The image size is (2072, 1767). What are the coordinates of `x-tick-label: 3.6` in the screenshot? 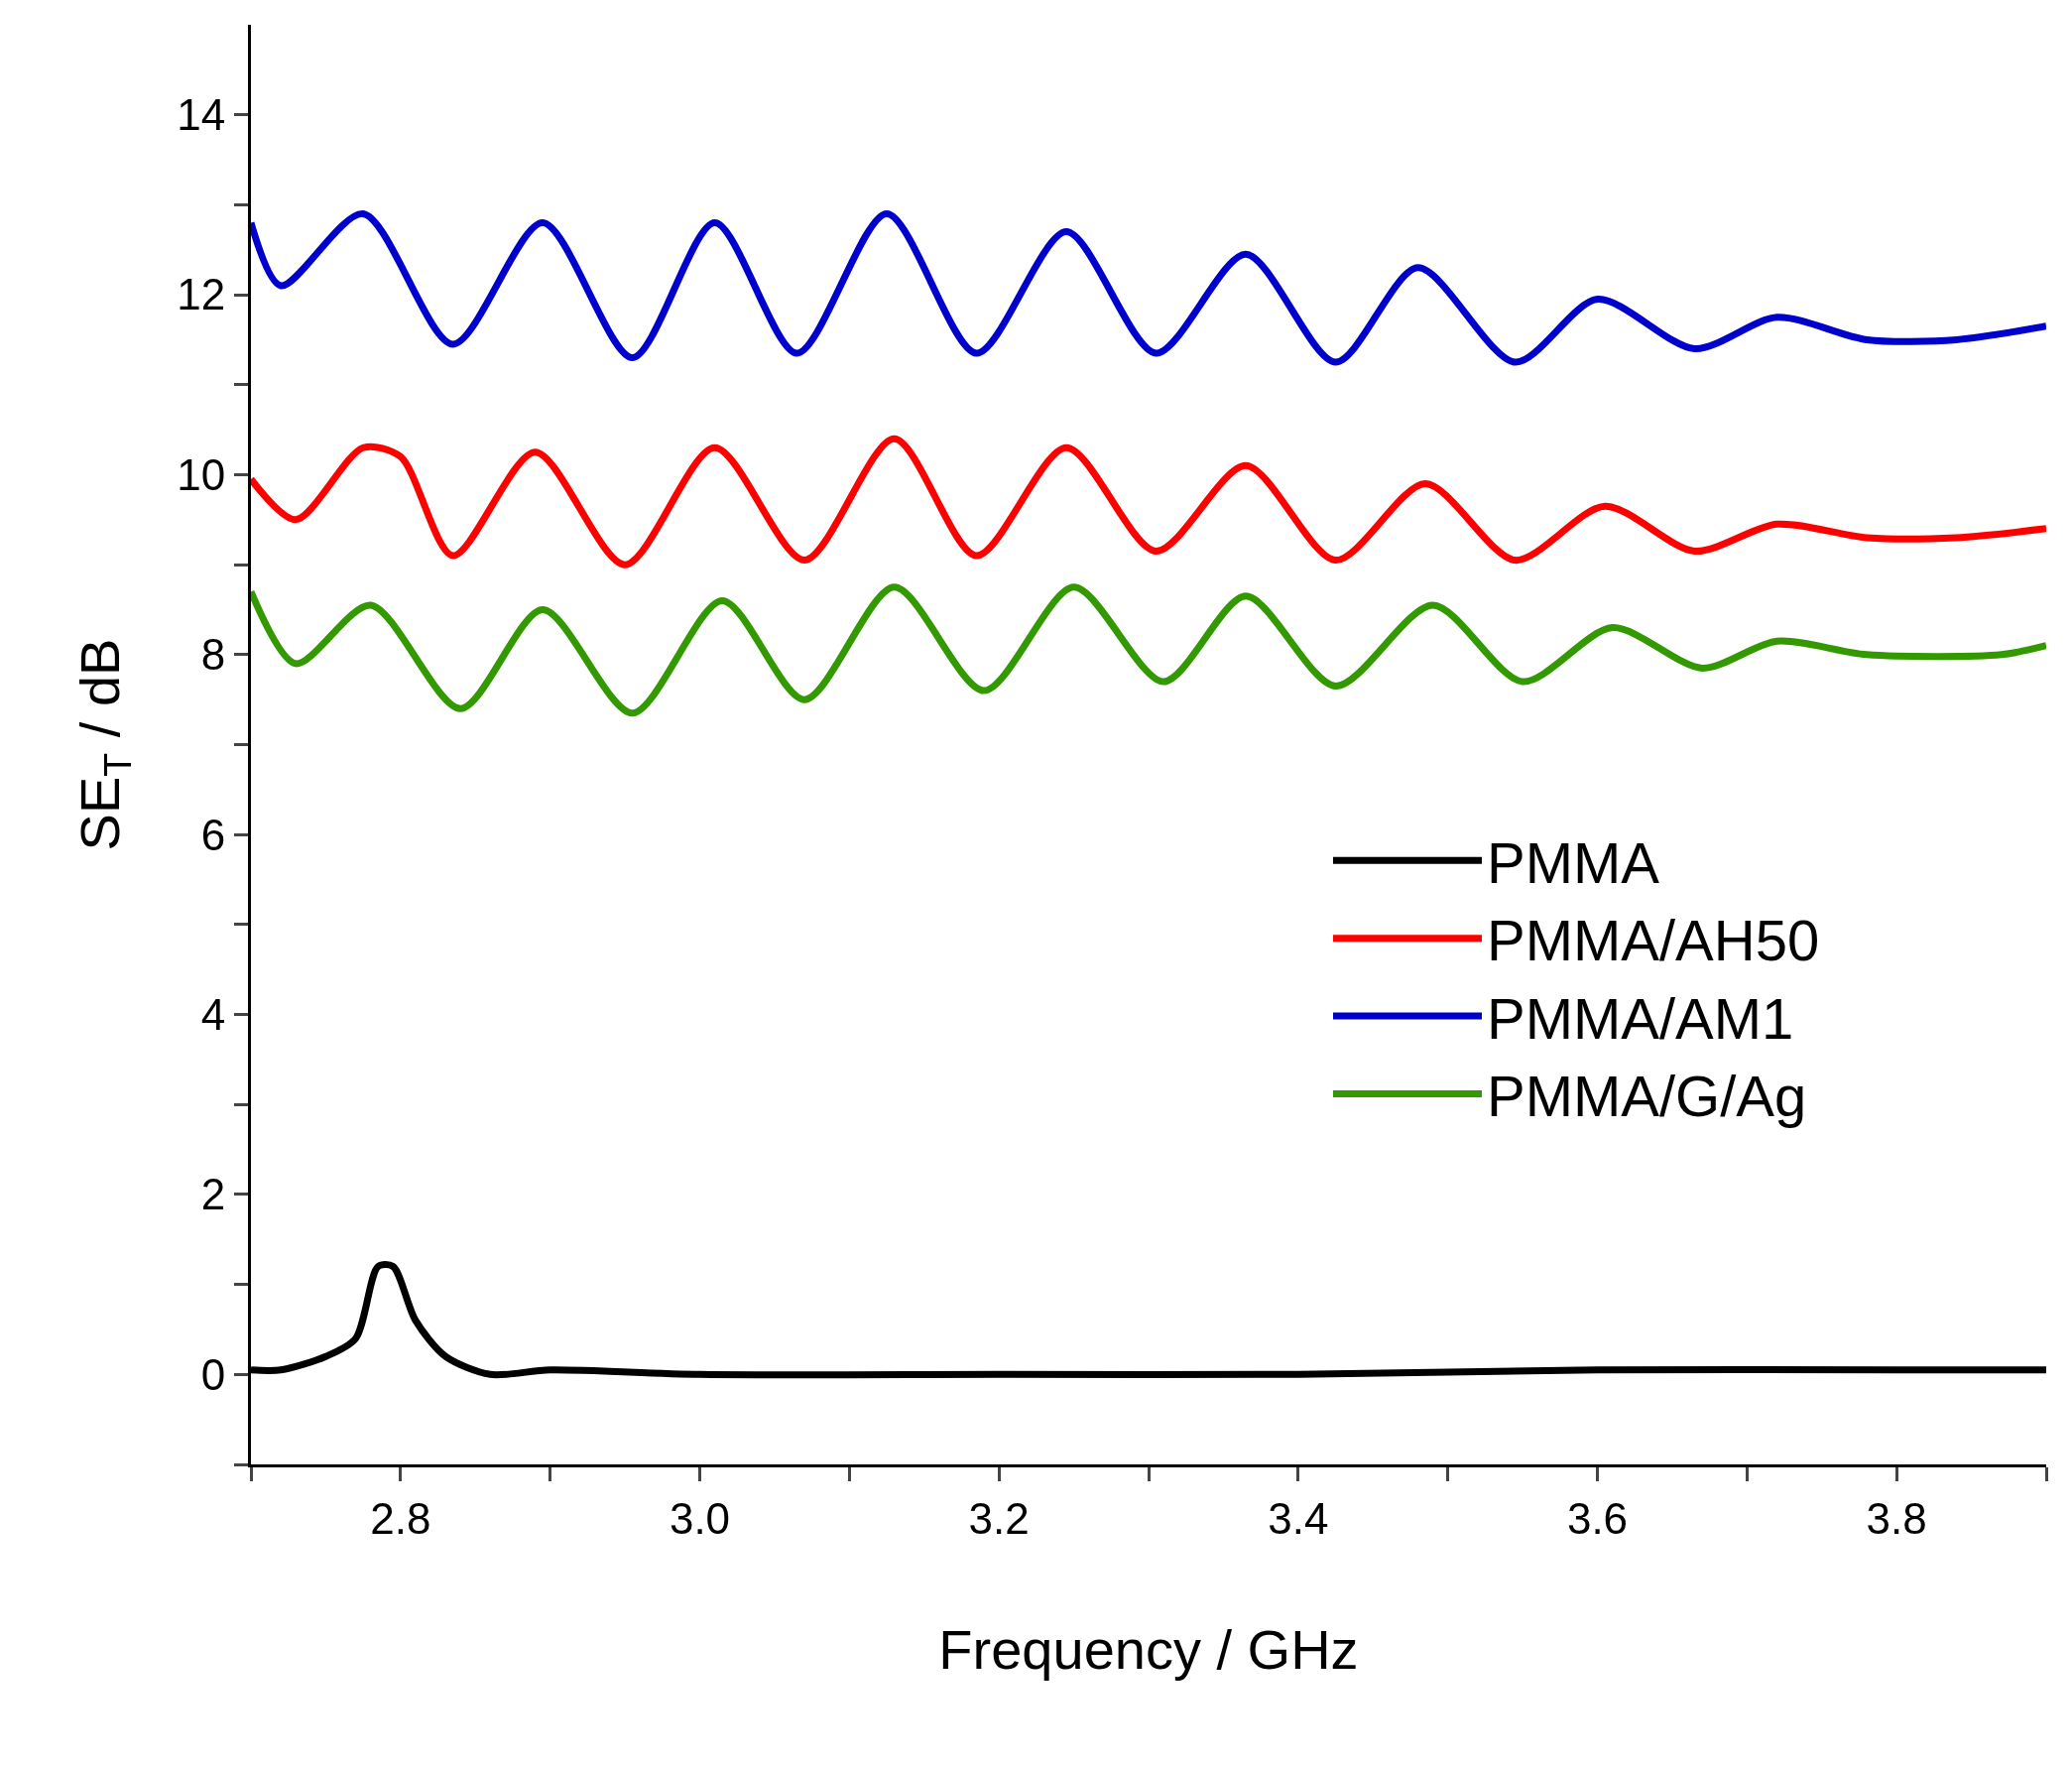 It's located at (1597, 1518).